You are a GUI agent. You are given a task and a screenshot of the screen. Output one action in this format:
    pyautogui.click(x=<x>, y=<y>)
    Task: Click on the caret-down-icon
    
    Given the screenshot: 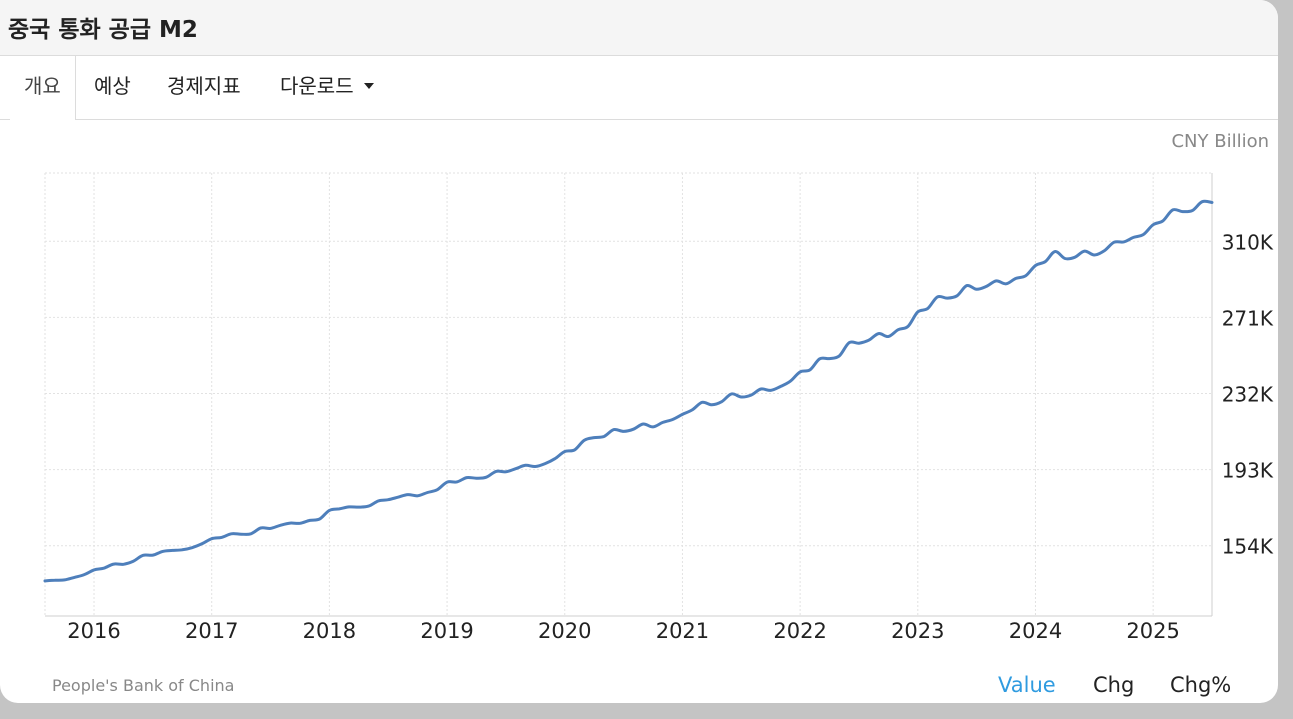 What is the action you would take?
    pyautogui.click(x=368, y=85)
    